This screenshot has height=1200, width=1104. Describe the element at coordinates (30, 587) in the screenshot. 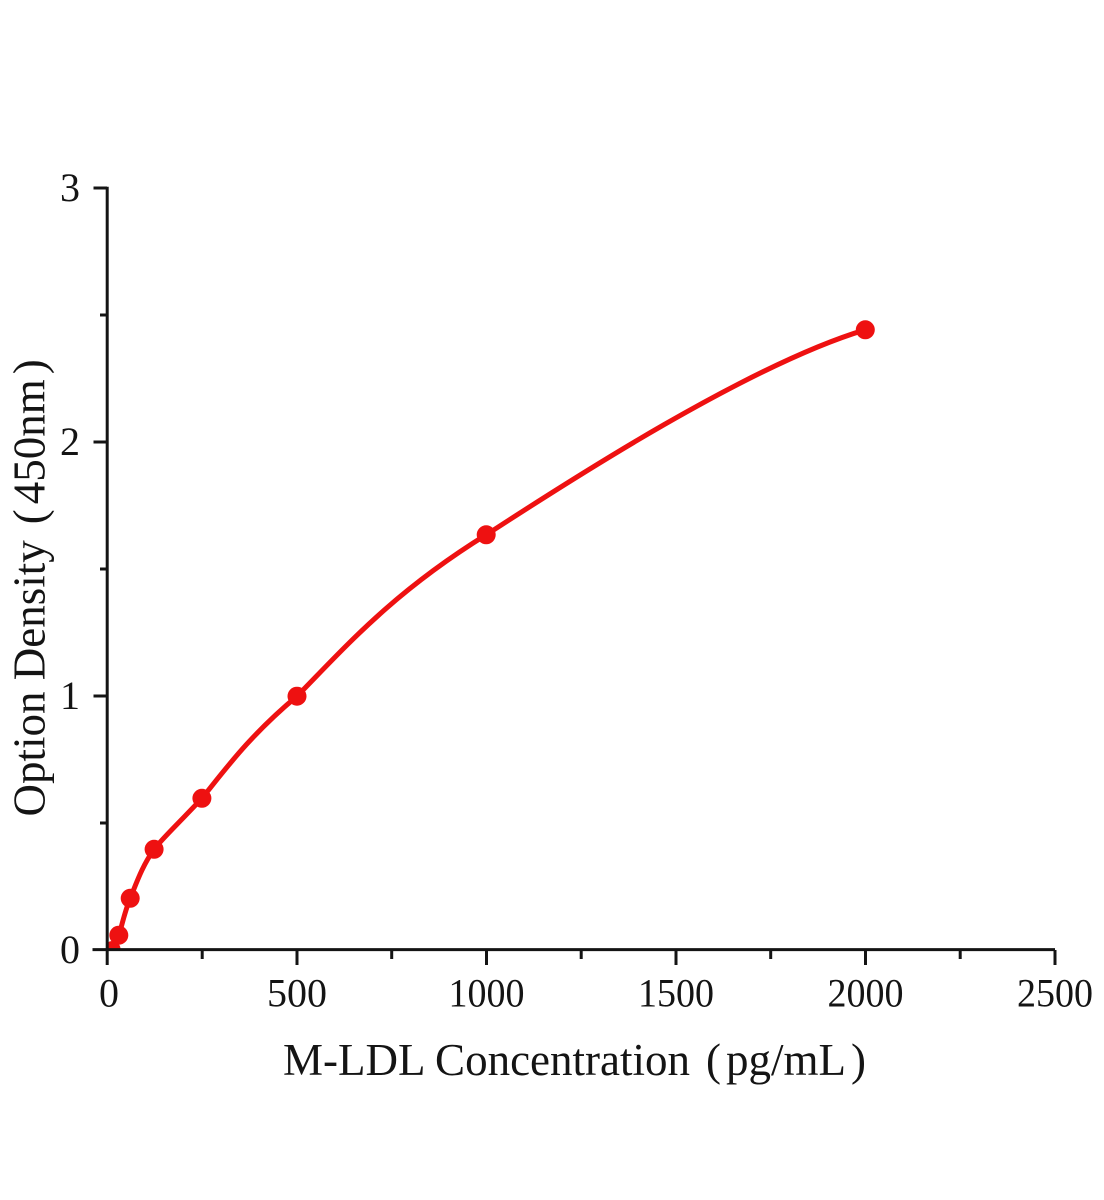

I see `svg-text: Option Density(450nm)` at that location.